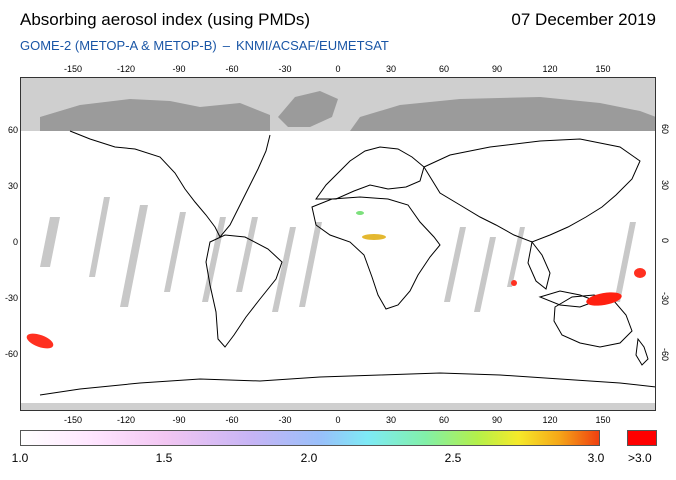  Describe the element at coordinates (550, 69) in the screenshot. I see `lon-tick-top: 120` at that location.